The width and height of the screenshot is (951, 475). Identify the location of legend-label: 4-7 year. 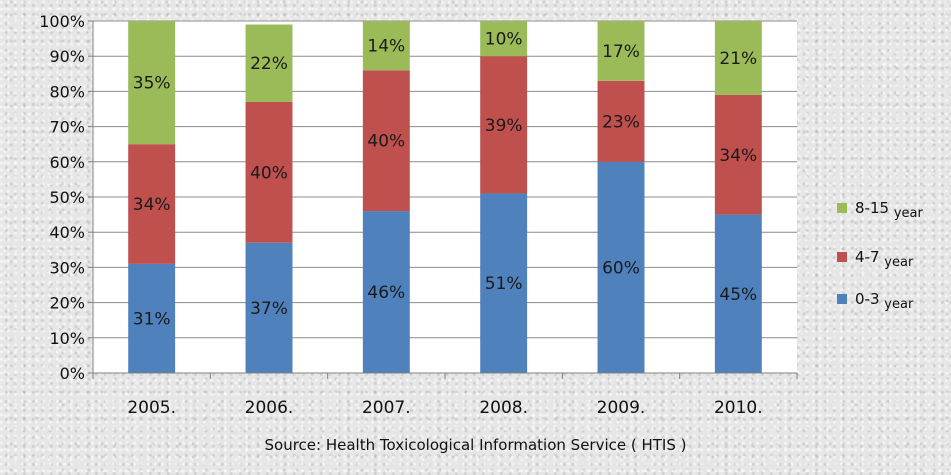
(884, 259).